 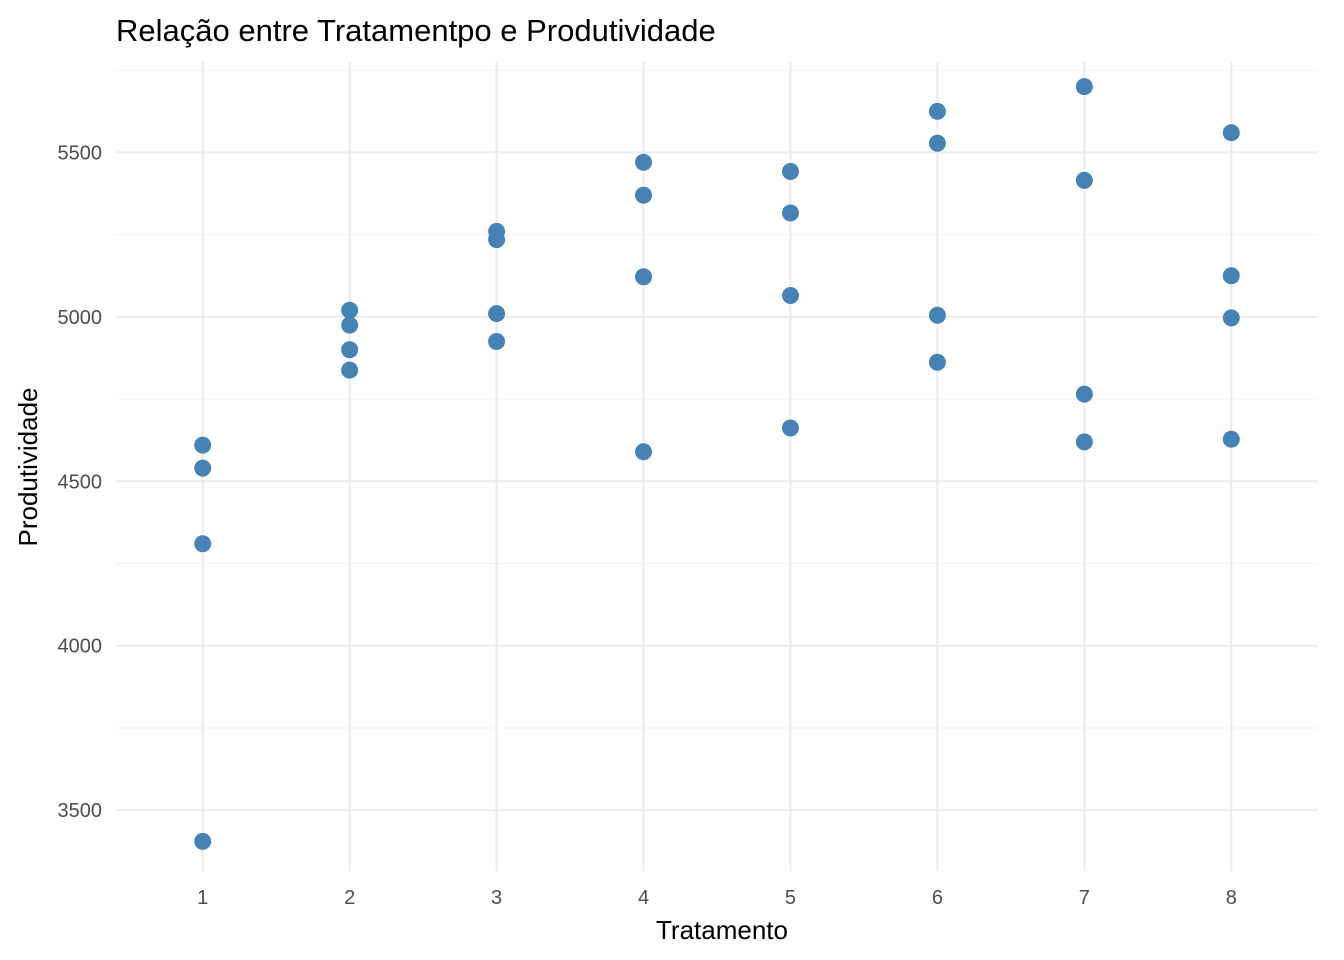 What do you see at coordinates (80, 647) in the screenshot?
I see `y-tick-label: 4000` at bounding box center [80, 647].